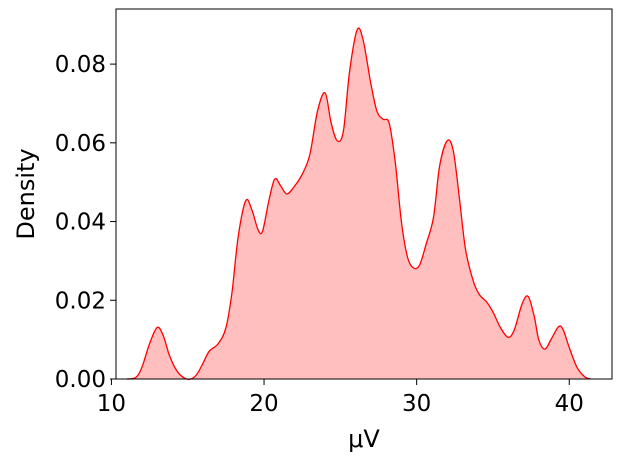  What do you see at coordinates (416, 404) in the screenshot?
I see `x-tick-label: 30` at bounding box center [416, 404].